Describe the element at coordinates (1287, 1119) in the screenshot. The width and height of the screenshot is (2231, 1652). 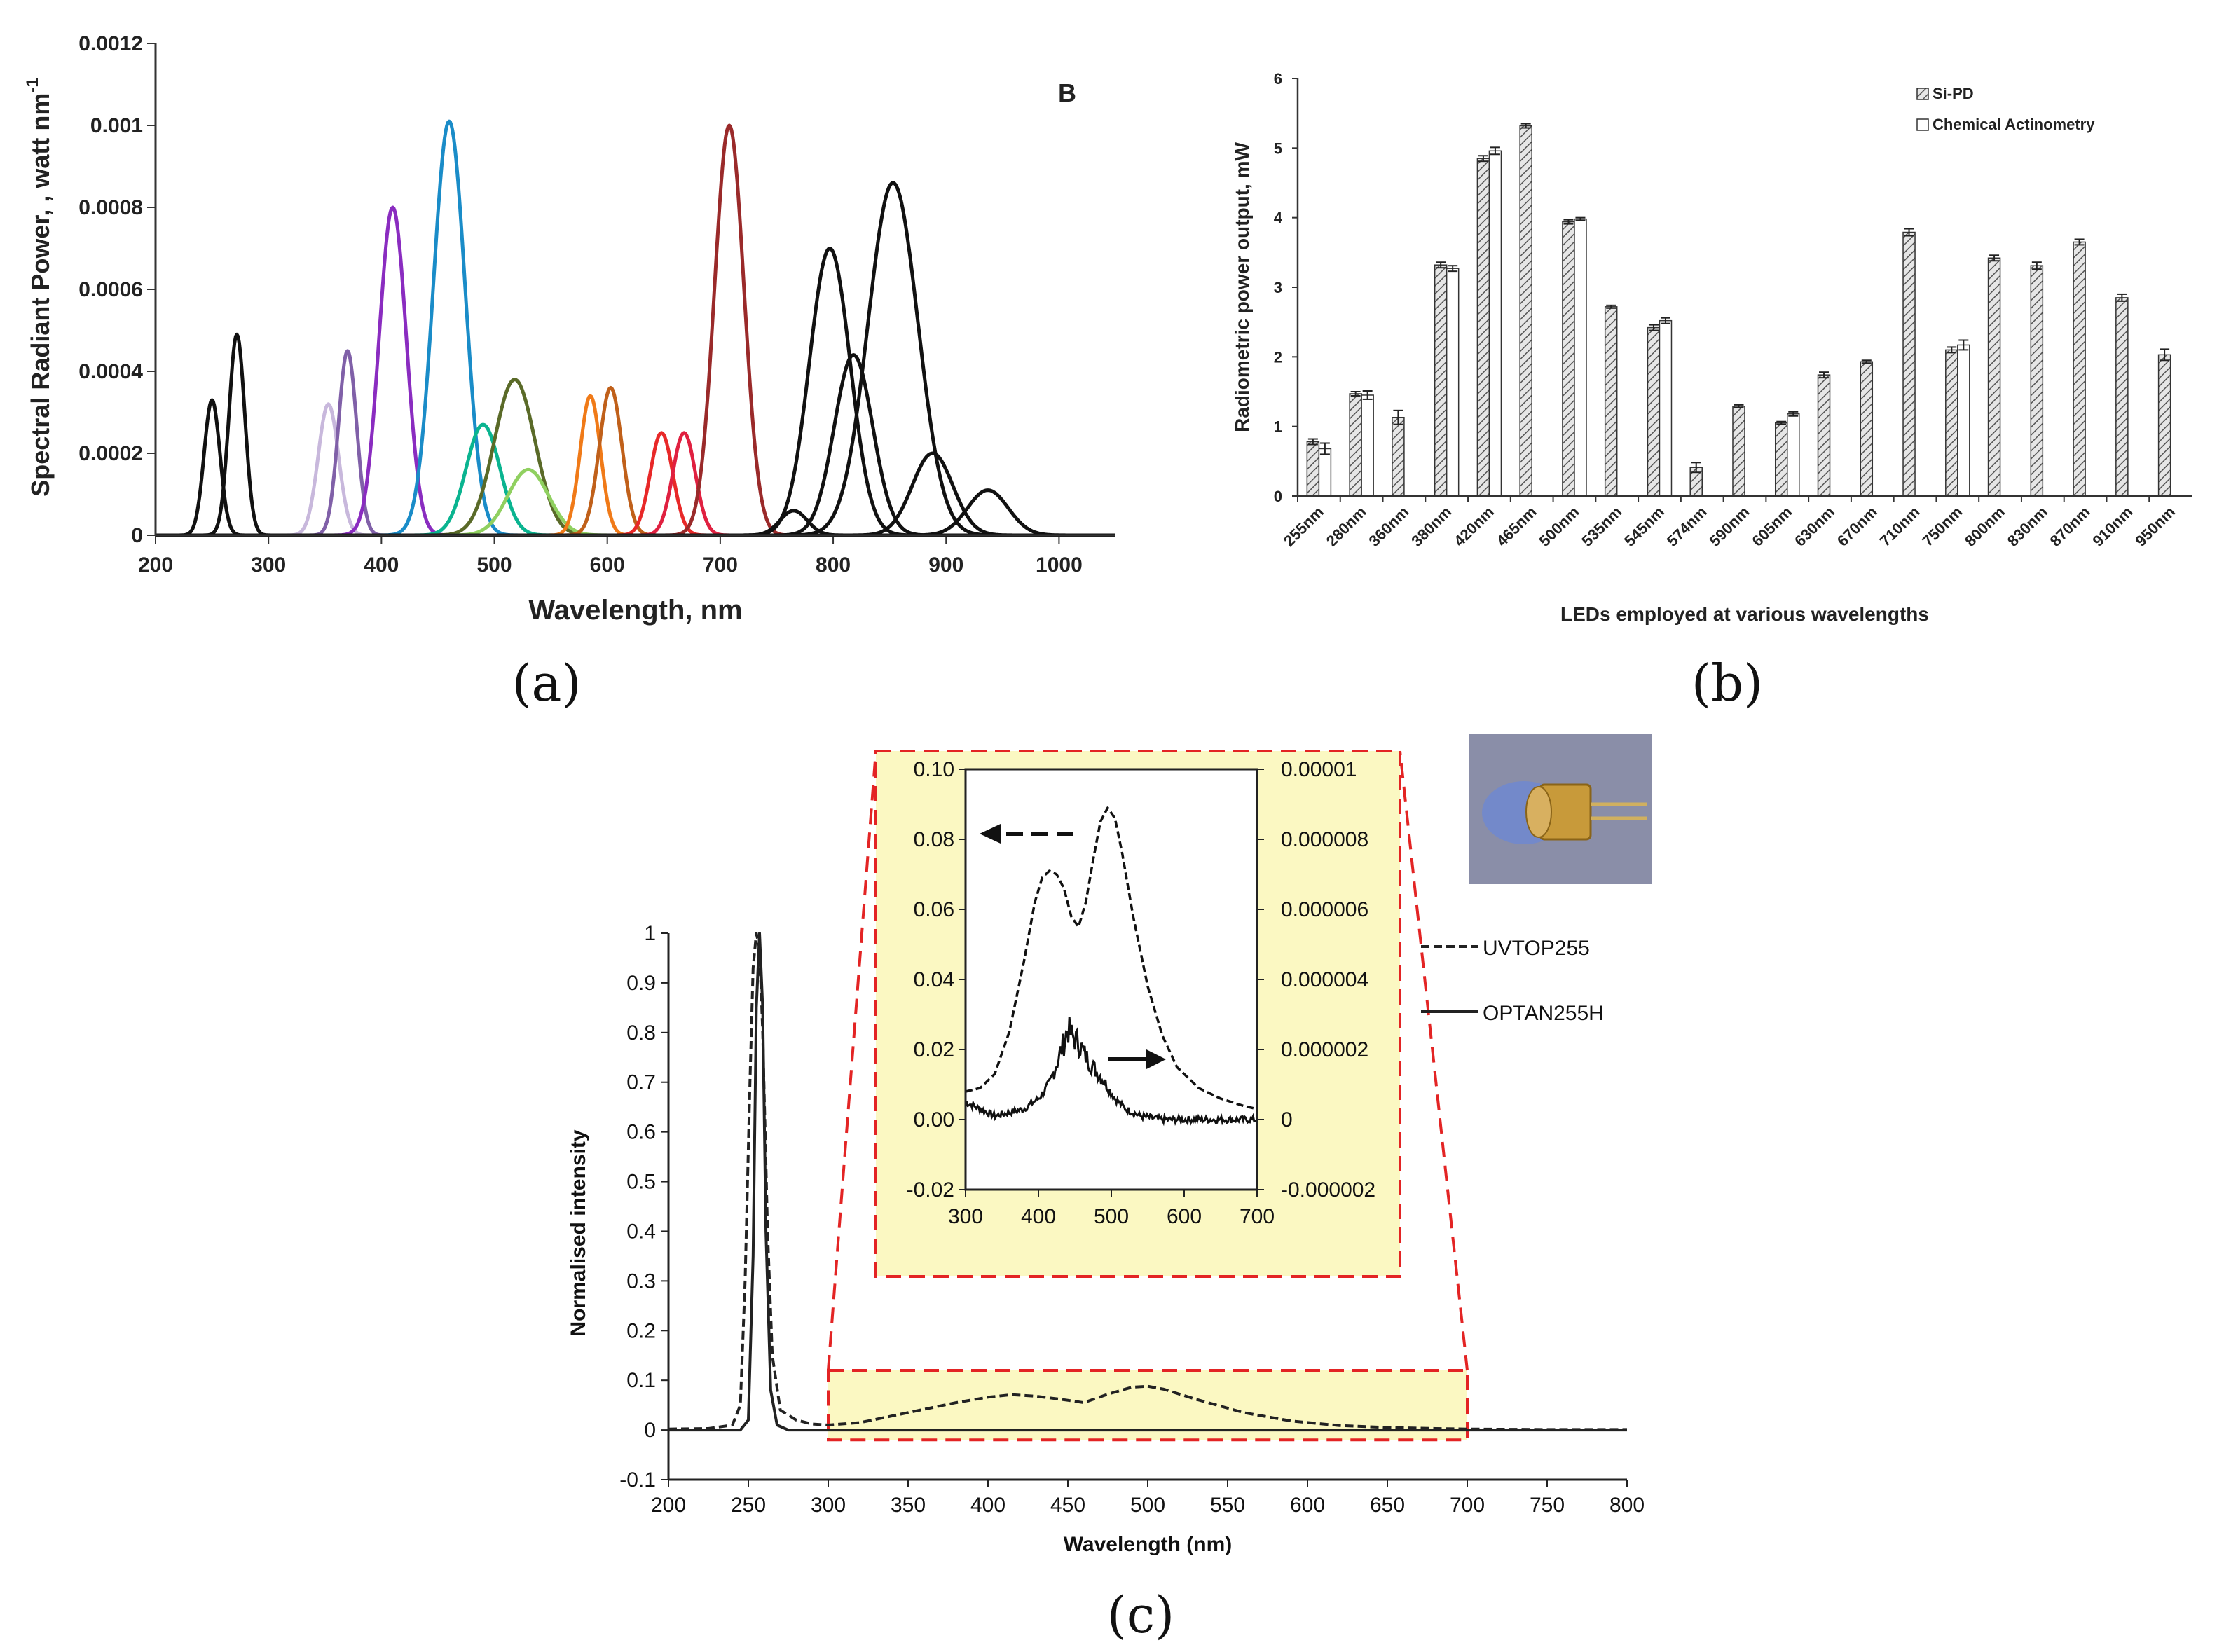
I see `inset-y-right-tick-label: 0` at that location.